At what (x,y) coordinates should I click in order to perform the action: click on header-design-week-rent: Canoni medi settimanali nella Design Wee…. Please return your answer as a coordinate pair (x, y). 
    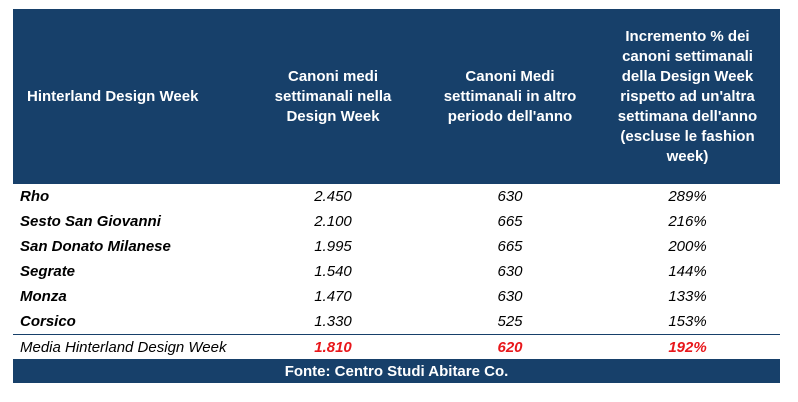
    Looking at the image, I should click on (333, 96).